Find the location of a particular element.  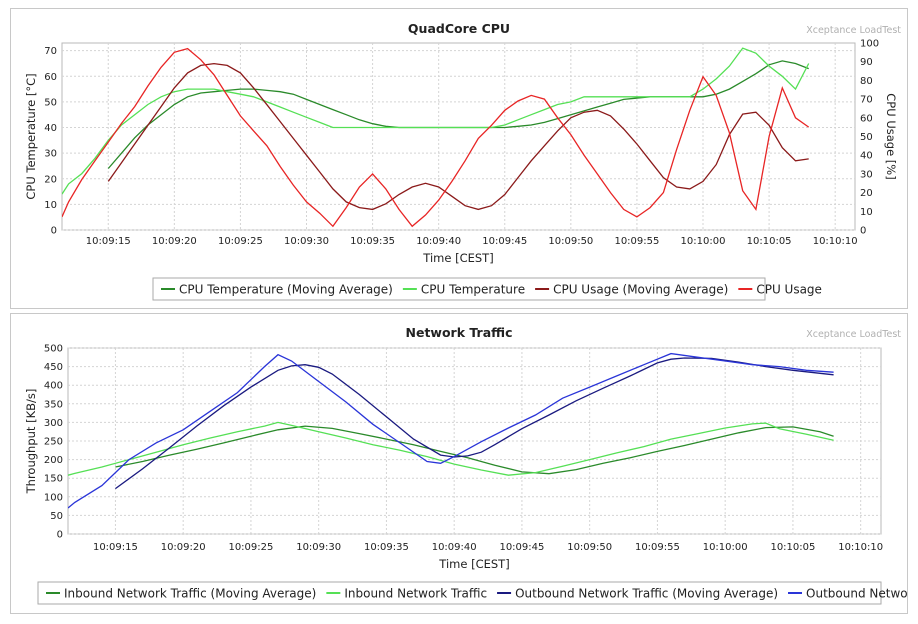

cpu-legend-entry: CPU Usage (Moving Average) is located at coordinates (640, 290).